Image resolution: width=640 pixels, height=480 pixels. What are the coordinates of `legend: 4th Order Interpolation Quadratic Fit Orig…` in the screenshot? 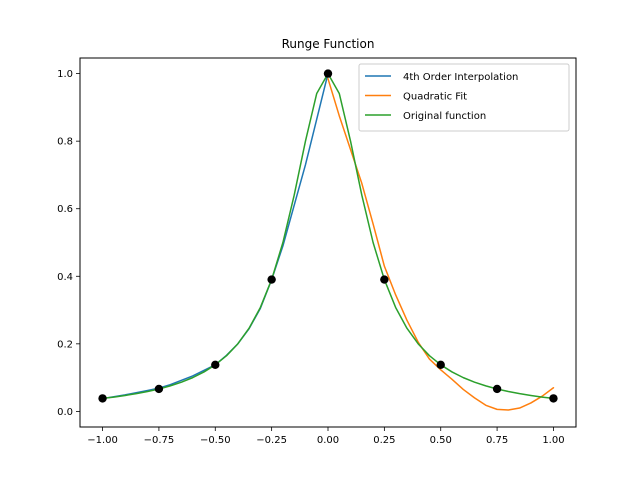 It's located at (464, 97).